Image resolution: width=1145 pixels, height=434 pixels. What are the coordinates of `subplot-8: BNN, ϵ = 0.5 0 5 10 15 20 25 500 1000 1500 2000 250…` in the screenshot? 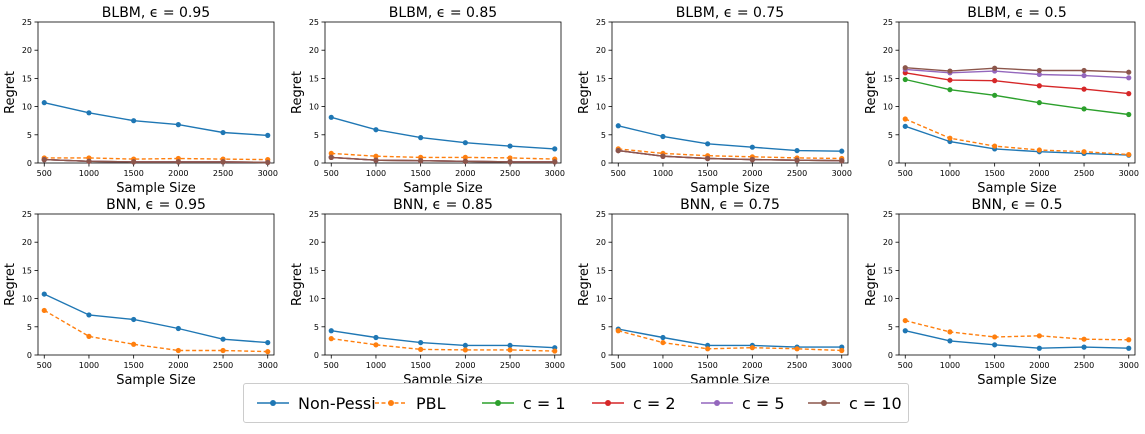 It's located at (1001, 292).